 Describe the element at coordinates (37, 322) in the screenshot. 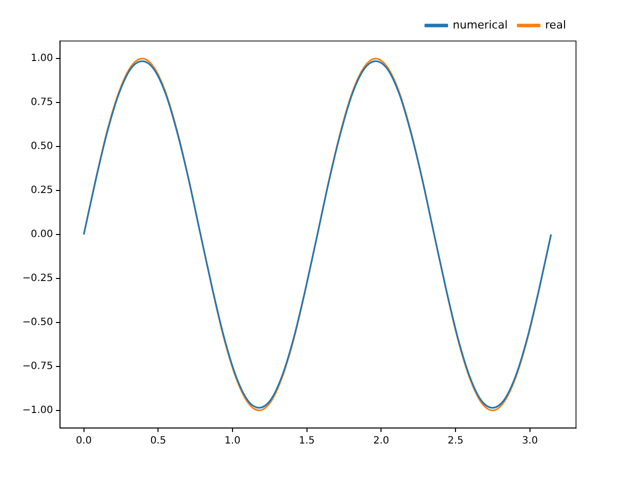

I see `y-tick-label: −0.50` at that location.